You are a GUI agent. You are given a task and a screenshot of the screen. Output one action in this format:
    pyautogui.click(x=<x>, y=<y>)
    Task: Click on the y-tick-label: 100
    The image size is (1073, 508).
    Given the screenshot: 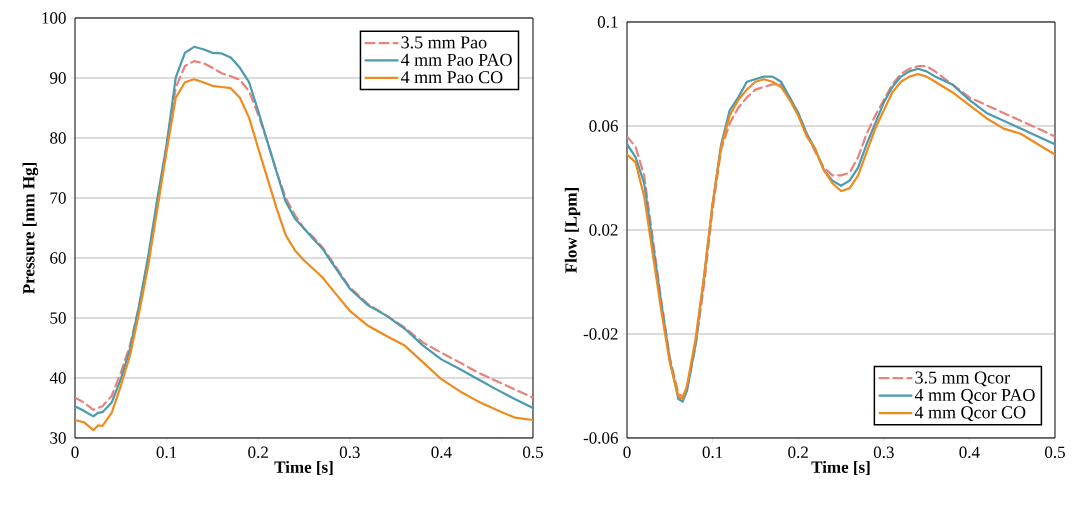 What is the action you would take?
    pyautogui.click(x=54, y=18)
    